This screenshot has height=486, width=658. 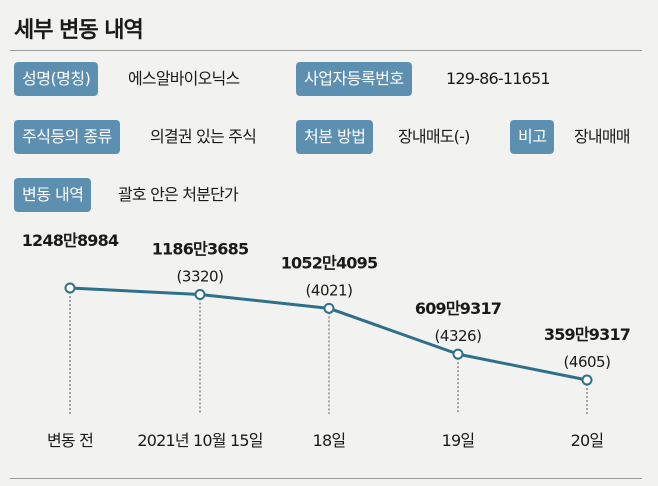 I want to click on top-divider, so click(x=326, y=50).